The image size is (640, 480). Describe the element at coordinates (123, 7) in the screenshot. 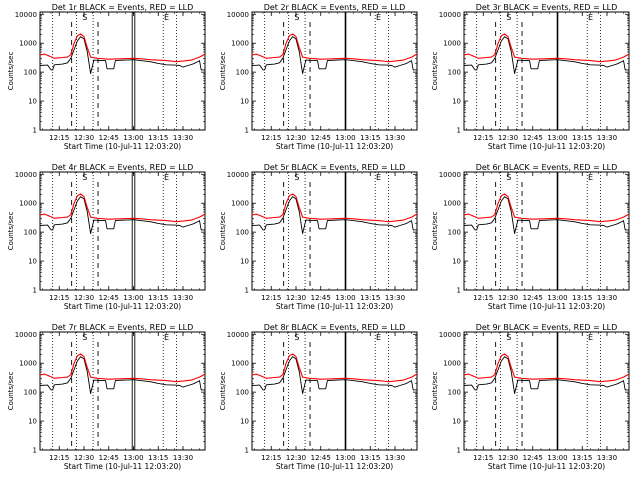

I see `panel-title: Det 1r BLACK = Events, RED = LLD` at that location.